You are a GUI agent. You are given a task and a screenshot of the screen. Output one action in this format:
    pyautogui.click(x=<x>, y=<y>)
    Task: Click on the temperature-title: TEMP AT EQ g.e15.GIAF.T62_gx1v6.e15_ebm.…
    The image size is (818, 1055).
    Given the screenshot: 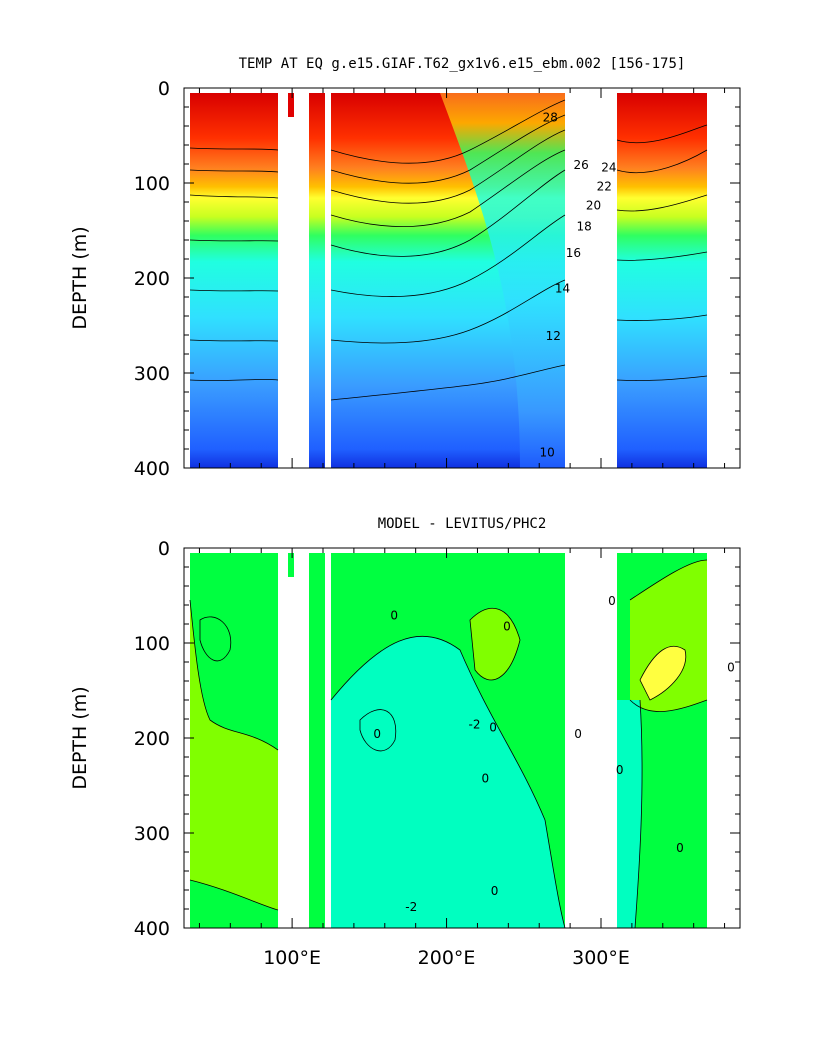 What is the action you would take?
    pyautogui.click(x=462, y=64)
    